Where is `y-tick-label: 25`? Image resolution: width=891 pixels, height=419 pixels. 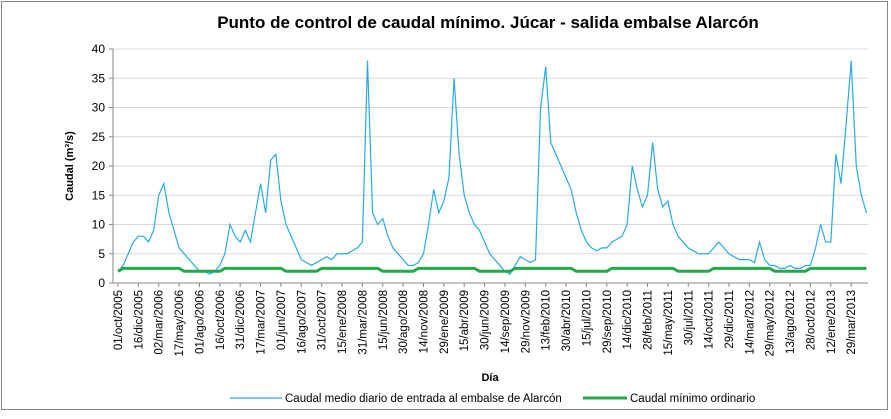 y-tick-label: 25 is located at coordinates (99, 137).